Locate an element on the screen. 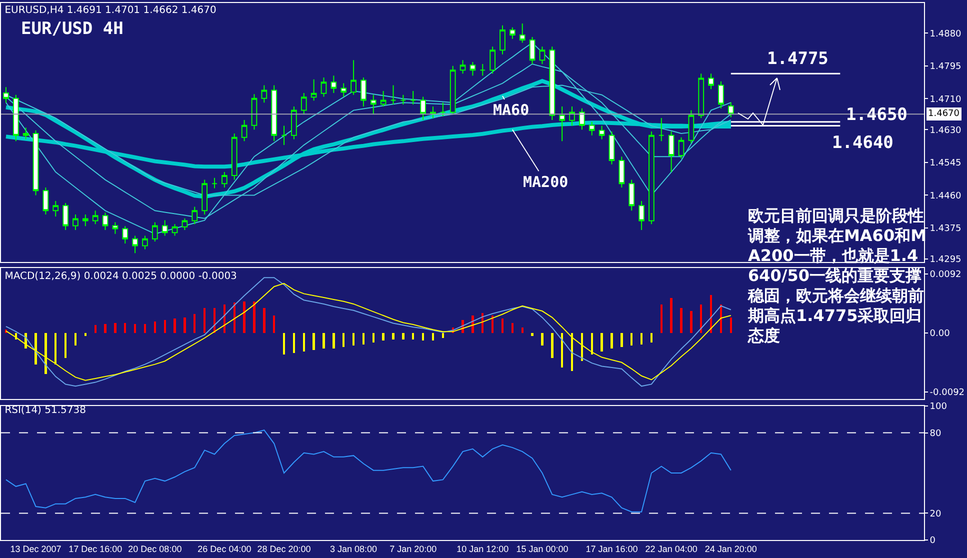 The height and width of the screenshot is (558, 967). chart-title: MACD(12,26,9) 0.0024 0.0025 0.0000 -0.0003 is located at coordinates (120, 276).